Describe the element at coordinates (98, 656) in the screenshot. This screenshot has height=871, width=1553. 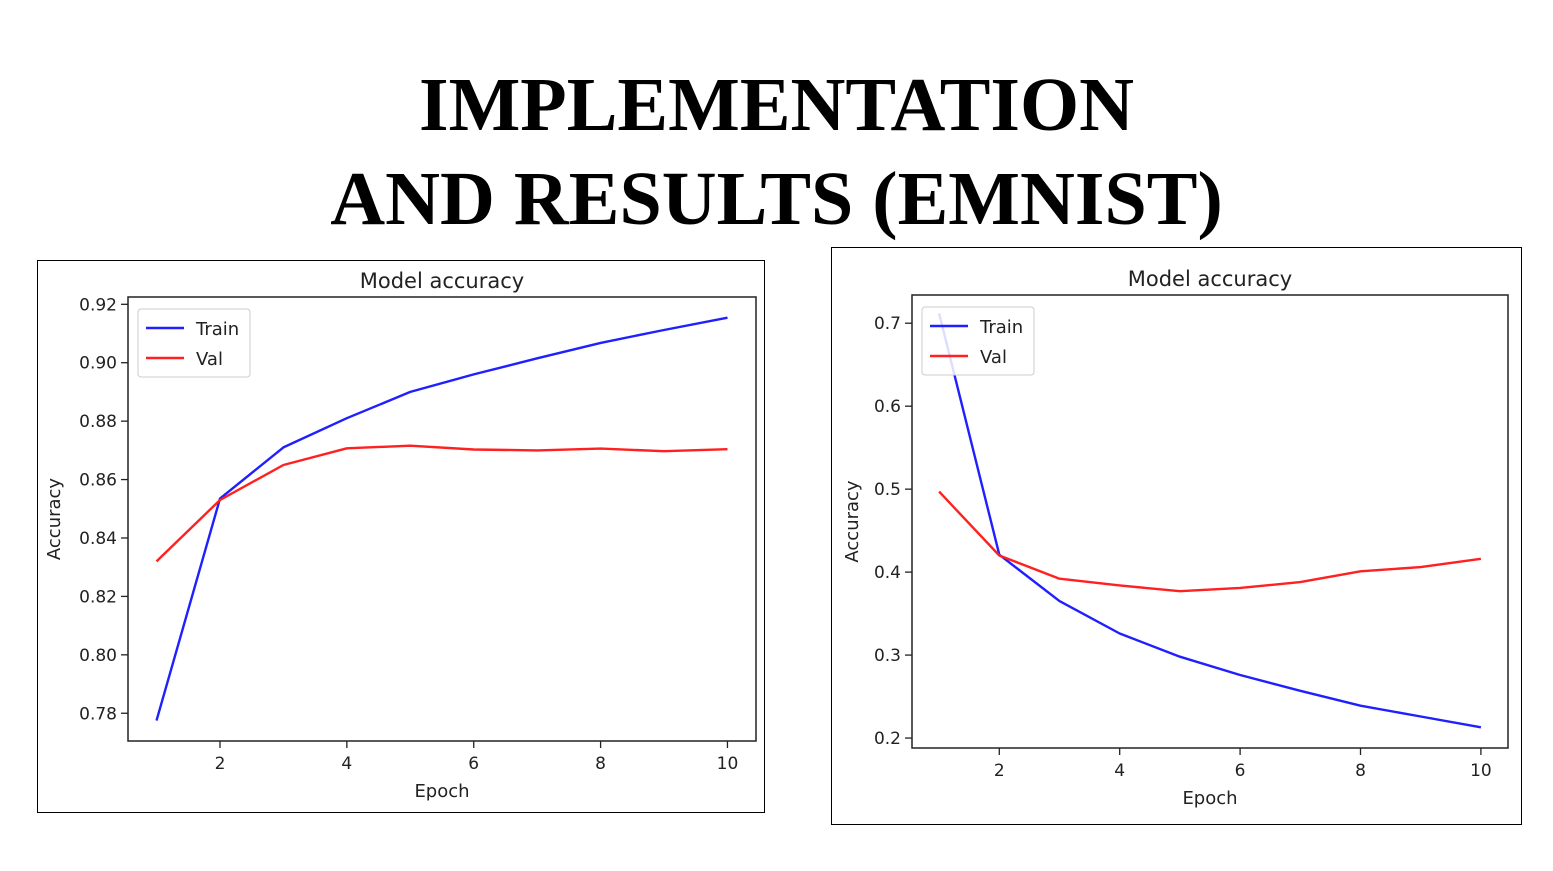
I see `chart-1-ytick-label: 0.80` at that location.